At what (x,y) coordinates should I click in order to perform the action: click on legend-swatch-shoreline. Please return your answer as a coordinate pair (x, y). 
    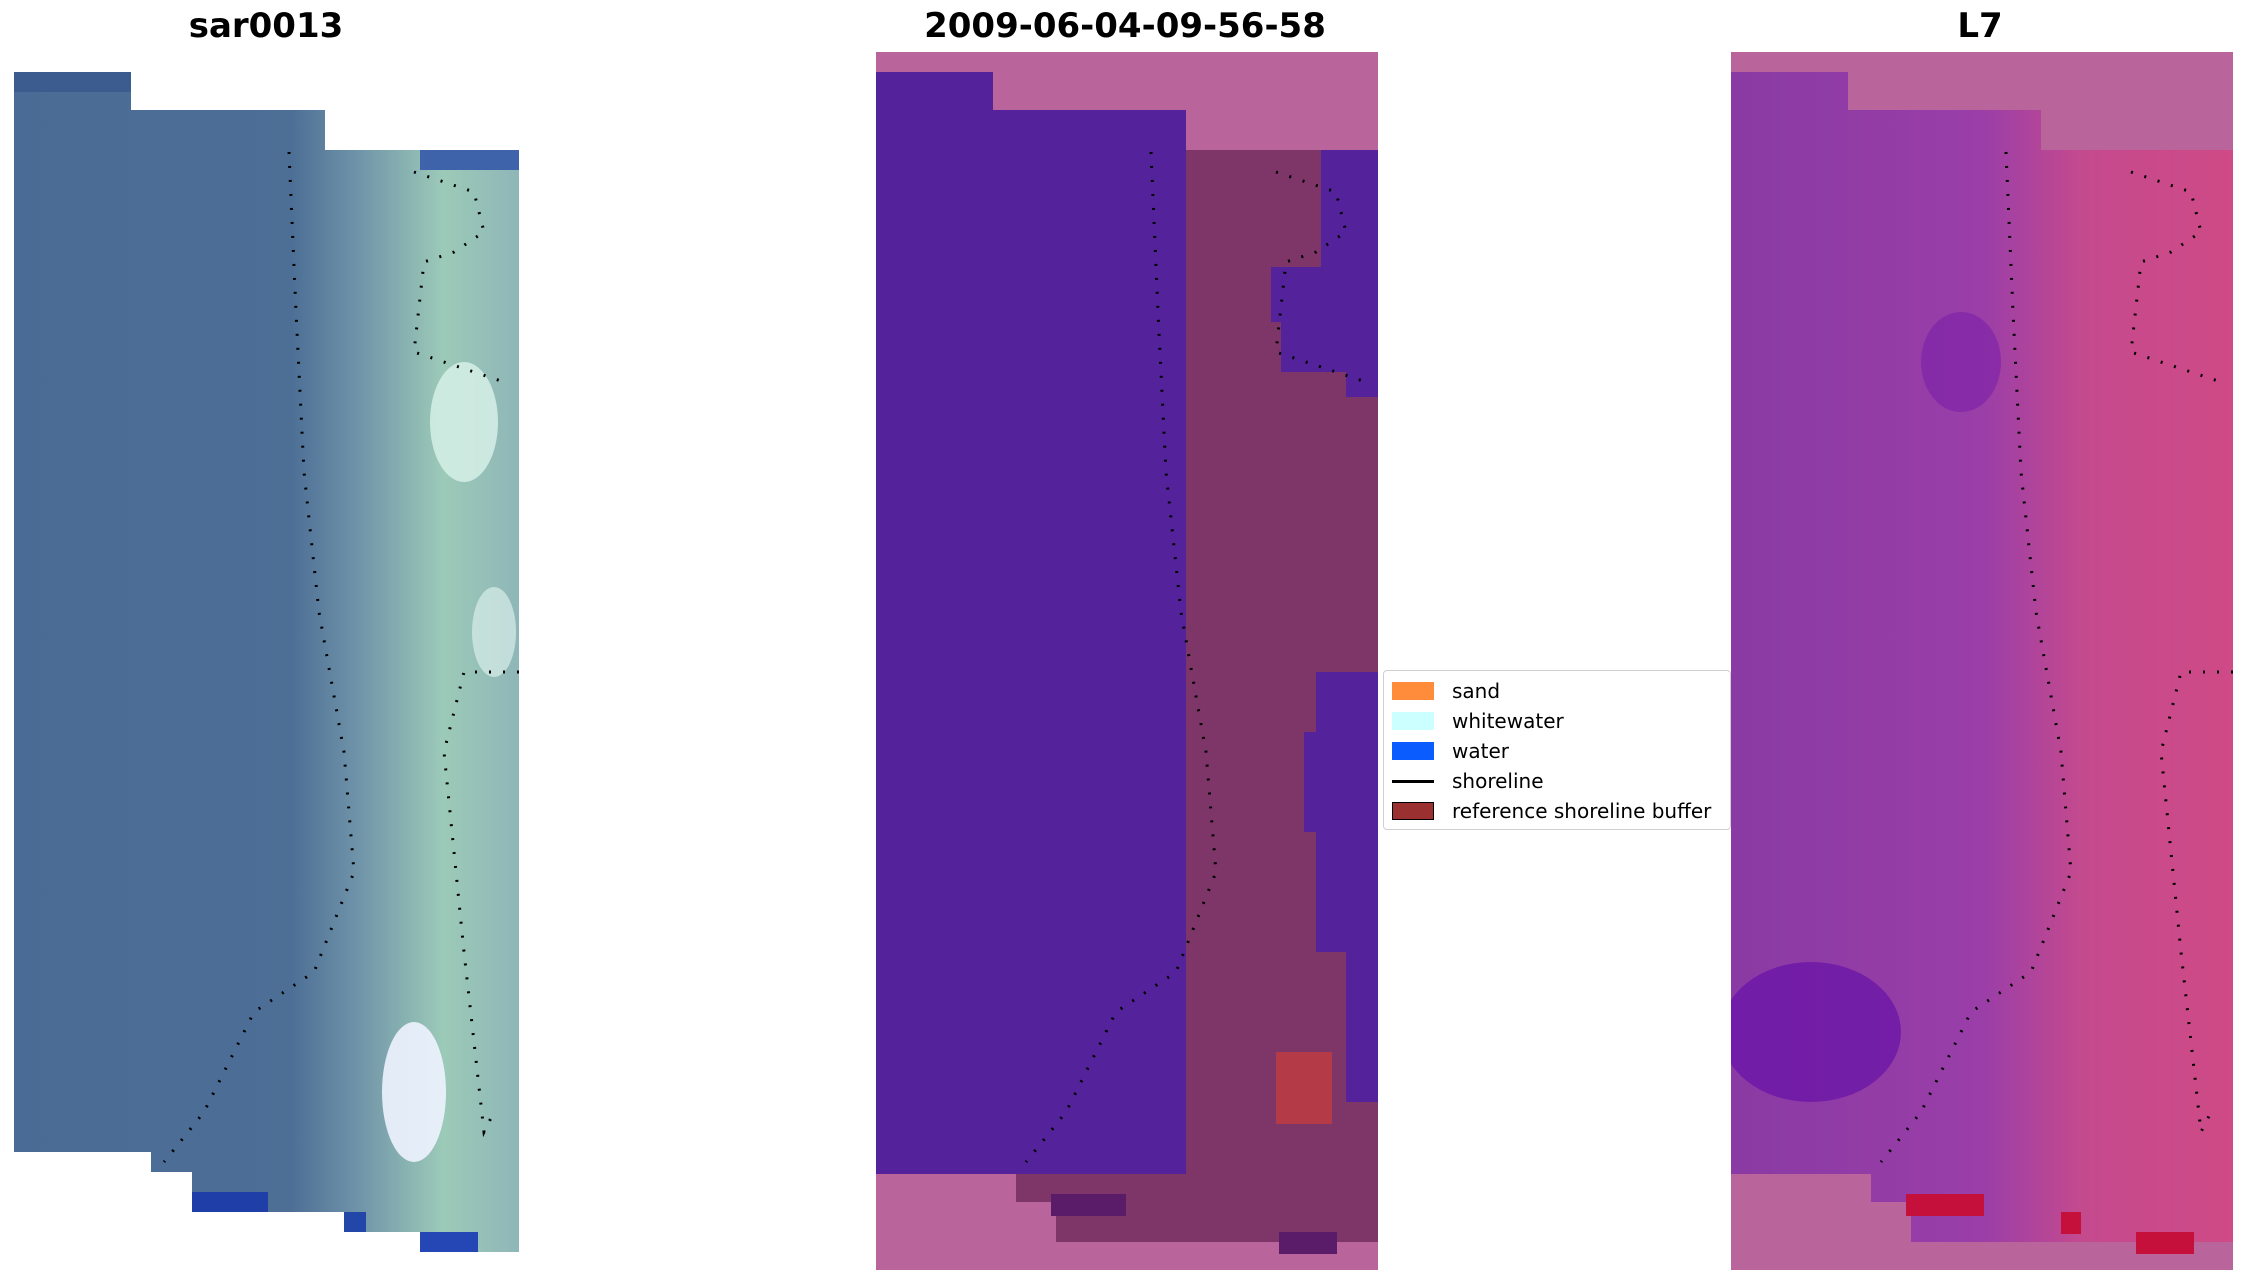
    Looking at the image, I should click on (1413, 781).